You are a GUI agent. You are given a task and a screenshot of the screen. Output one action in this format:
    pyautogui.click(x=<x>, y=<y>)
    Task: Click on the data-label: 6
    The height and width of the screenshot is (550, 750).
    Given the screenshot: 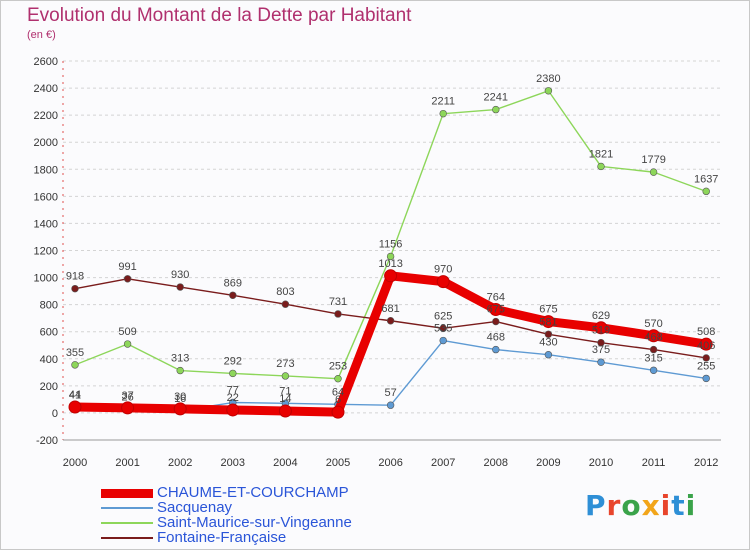 What is the action you would take?
    pyautogui.click(x=338, y=400)
    